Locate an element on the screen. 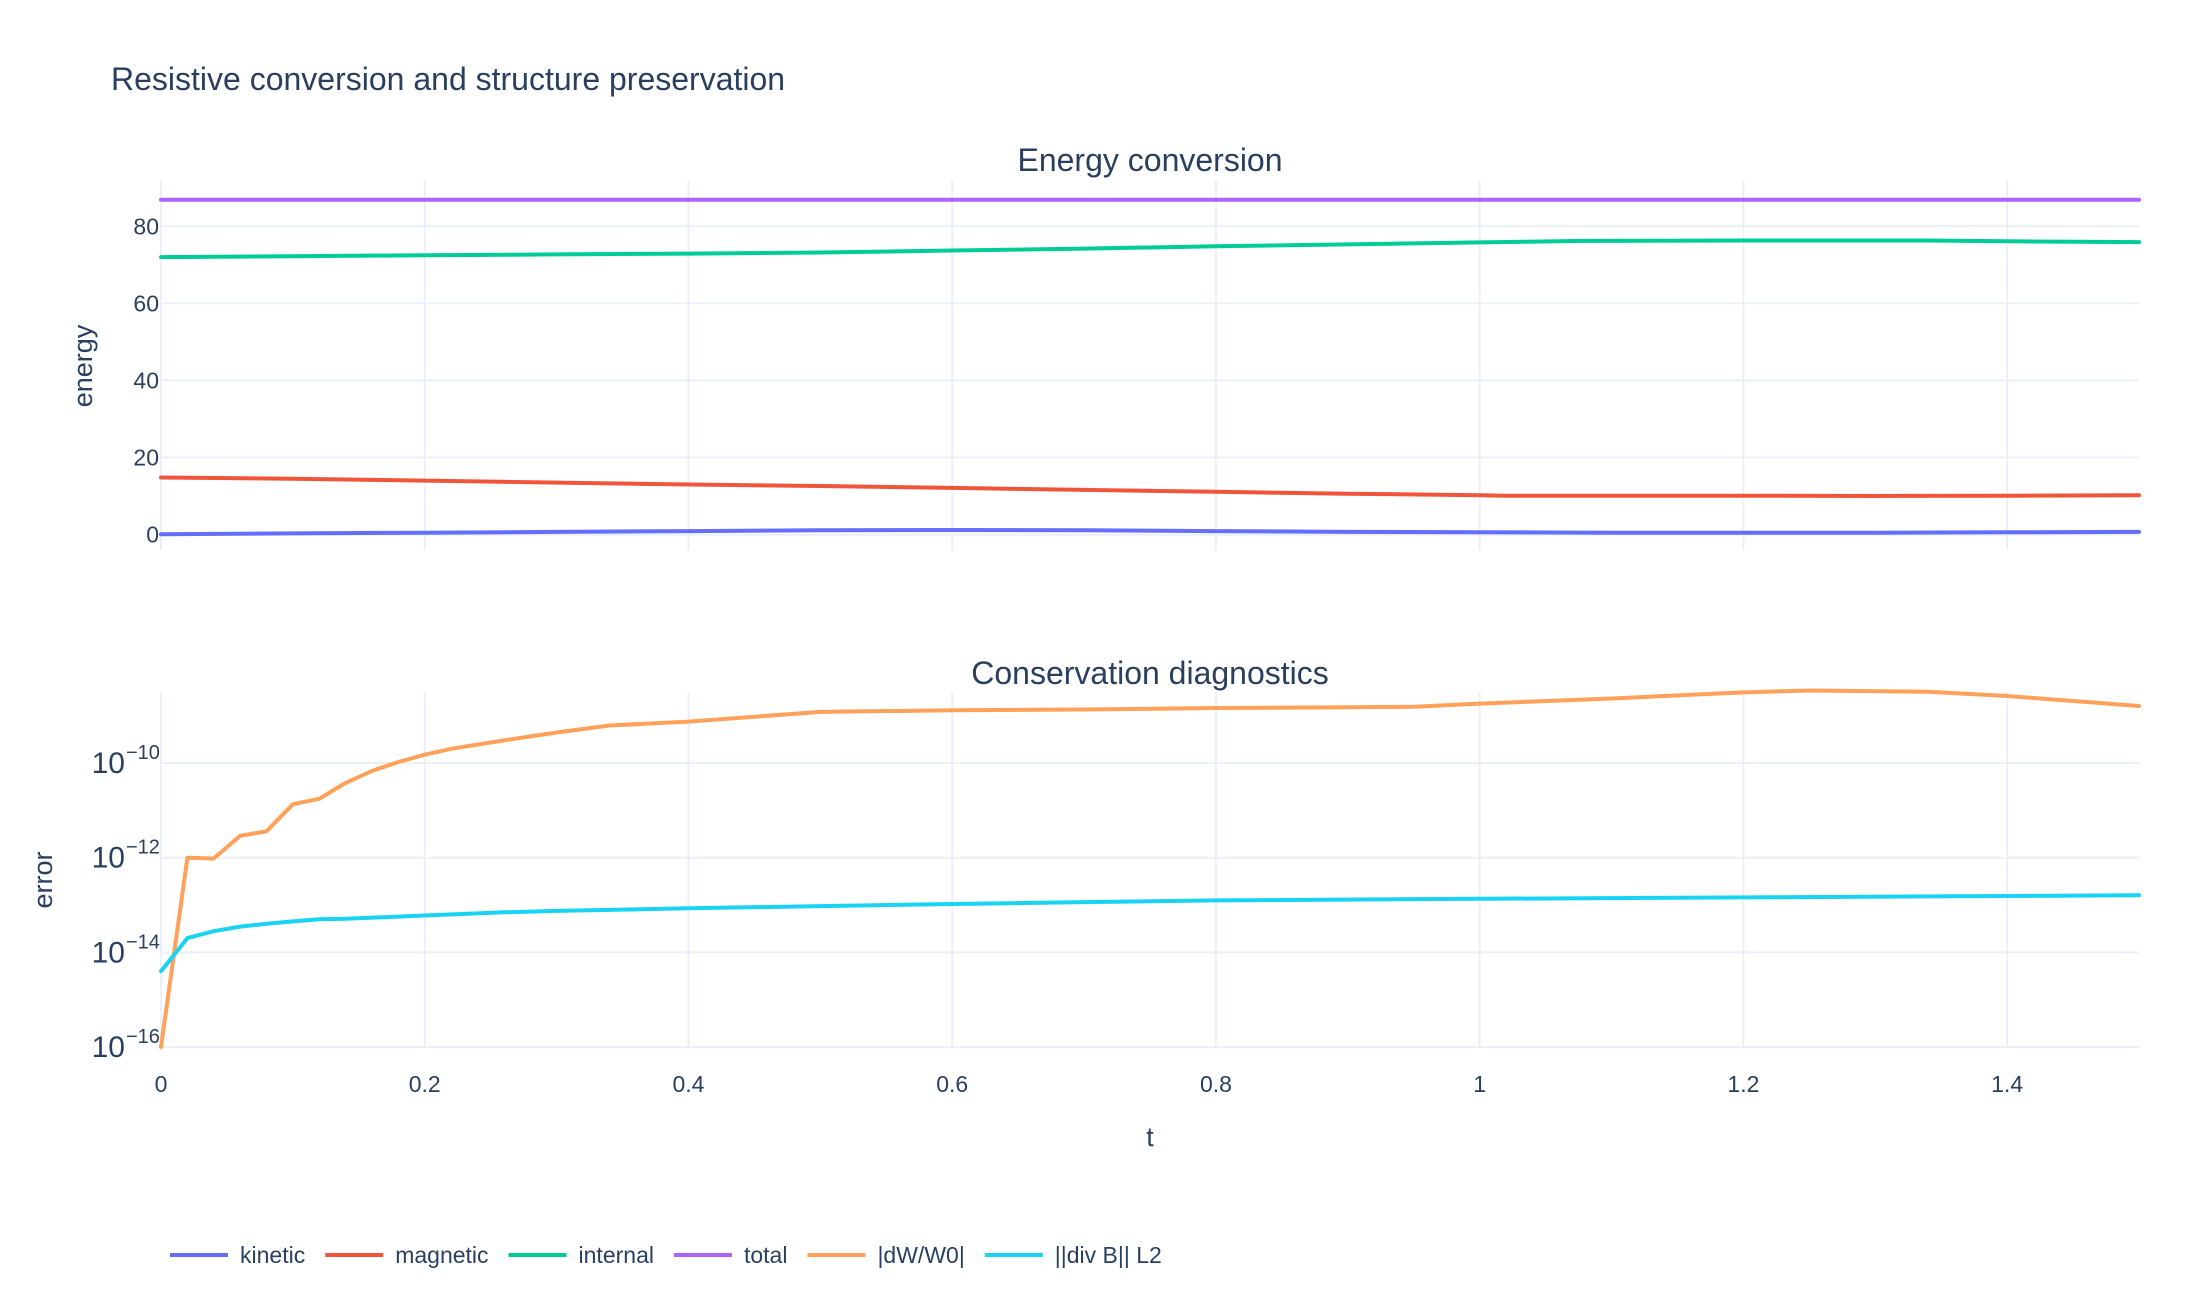 The image size is (2200, 1300). diagnostics-panel-title: Conservation diagnostics is located at coordinates (1150, 673).